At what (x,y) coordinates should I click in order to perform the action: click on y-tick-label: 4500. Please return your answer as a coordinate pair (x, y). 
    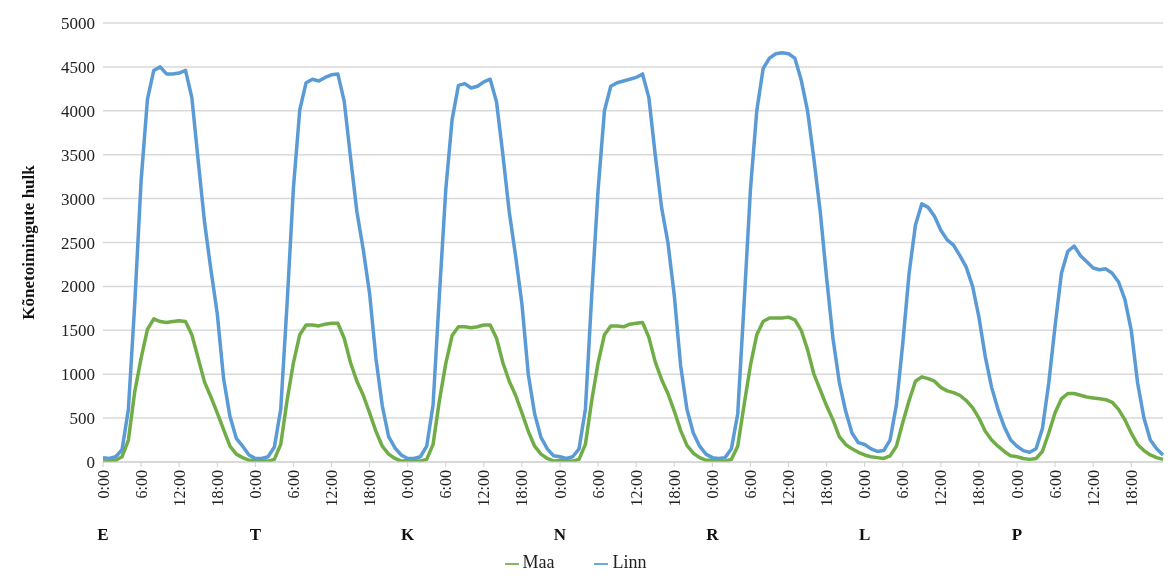
    Looking at the image, I should click on (78, 67).